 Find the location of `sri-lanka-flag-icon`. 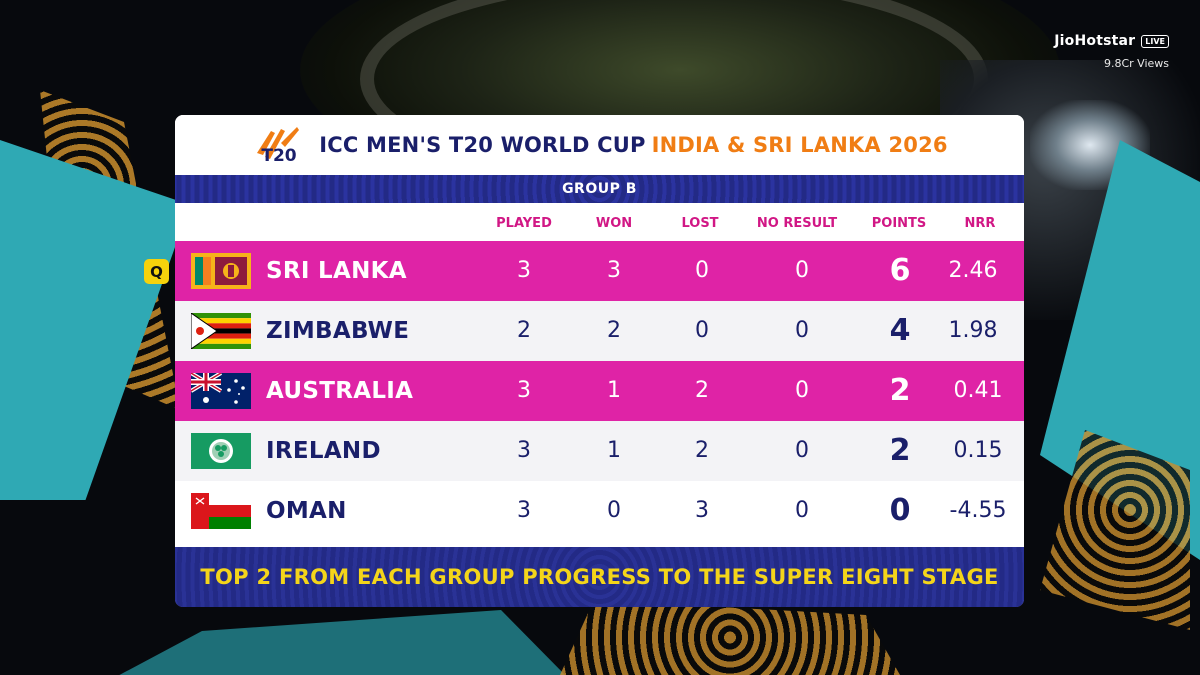

sri-lanka-flag-icon is located at coordinates (221, 271).